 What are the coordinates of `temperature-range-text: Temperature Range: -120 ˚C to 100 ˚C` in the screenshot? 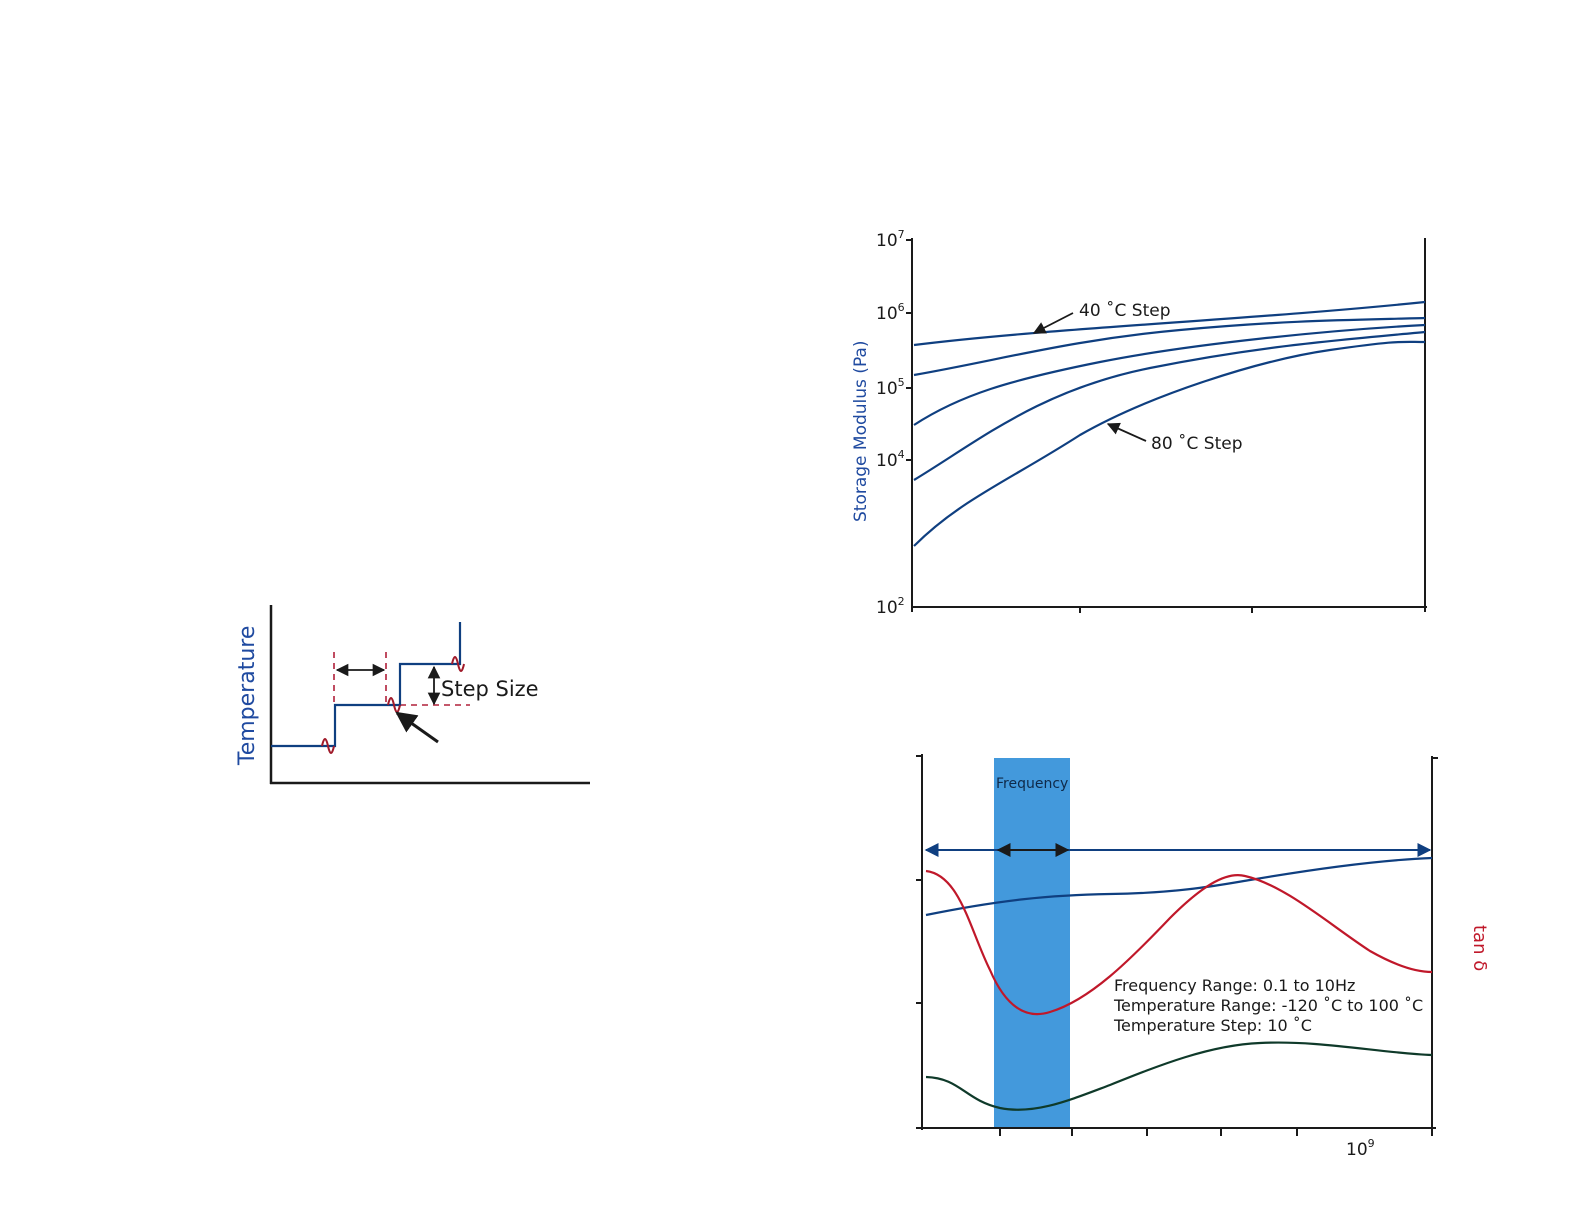 It's located at (1268, 1005).